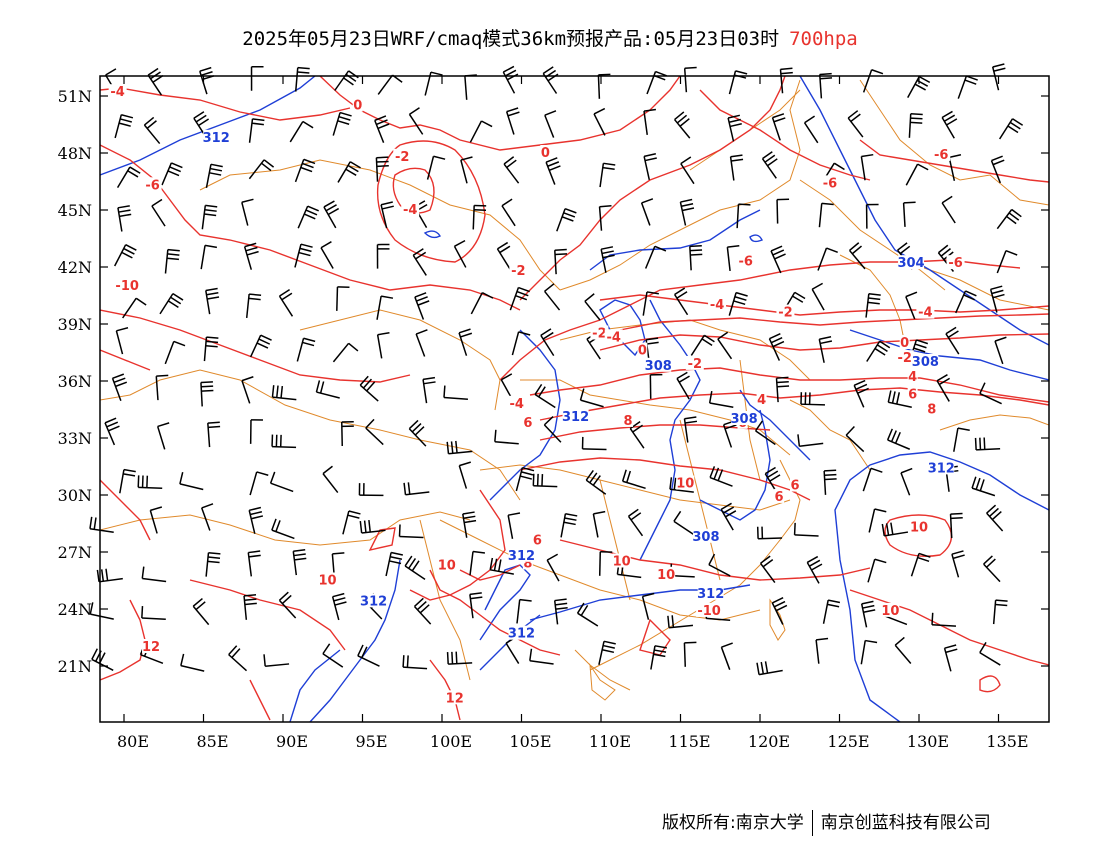 The height and width of the screenshot is (850, 1100). What do you see at coordinates (511, 39) in the screenshot?
I see `title-main: 2025年05月23日WRF/cmaq模式36km预报产品:05月23日03时` at bounding box center [511, 39].